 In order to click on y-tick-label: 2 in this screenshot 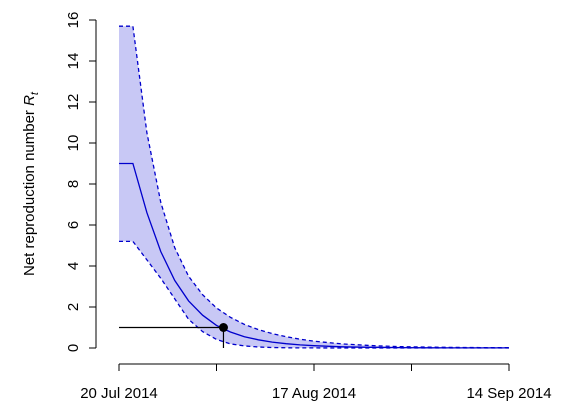, I will do `click(73, 307)`.